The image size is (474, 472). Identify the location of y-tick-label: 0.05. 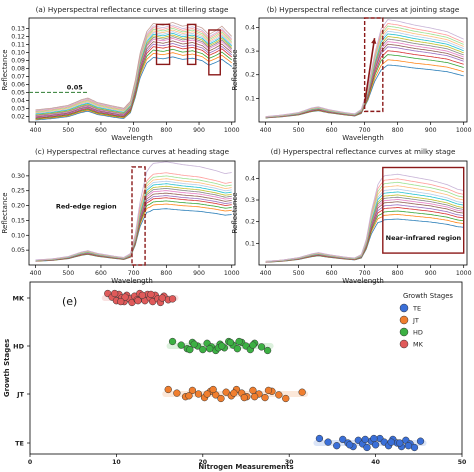
(18, 92).